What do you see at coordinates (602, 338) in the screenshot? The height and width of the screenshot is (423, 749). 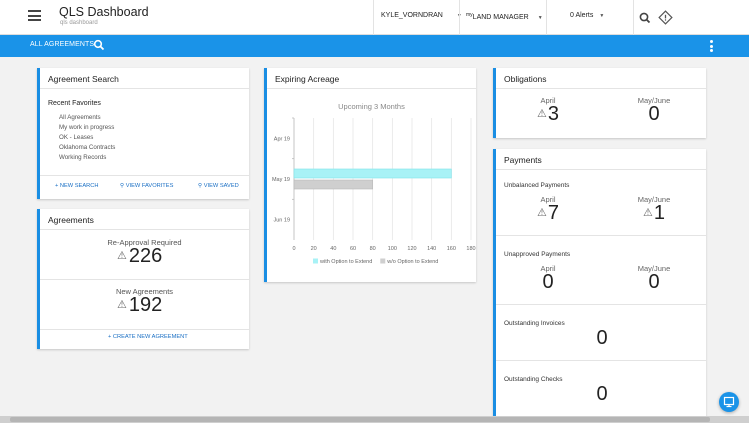 I see `outstanding-invoices-value: 0` at bounding box center [602, 338].